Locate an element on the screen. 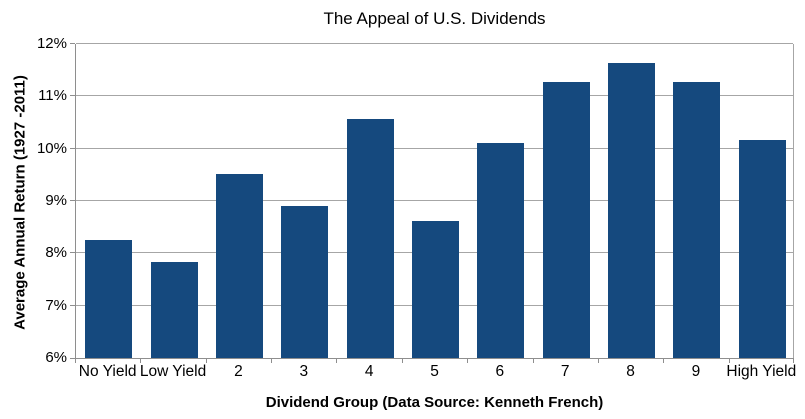 The image size is (805, 419). x-tick-label: 4 is located at coordinates (369, 371).